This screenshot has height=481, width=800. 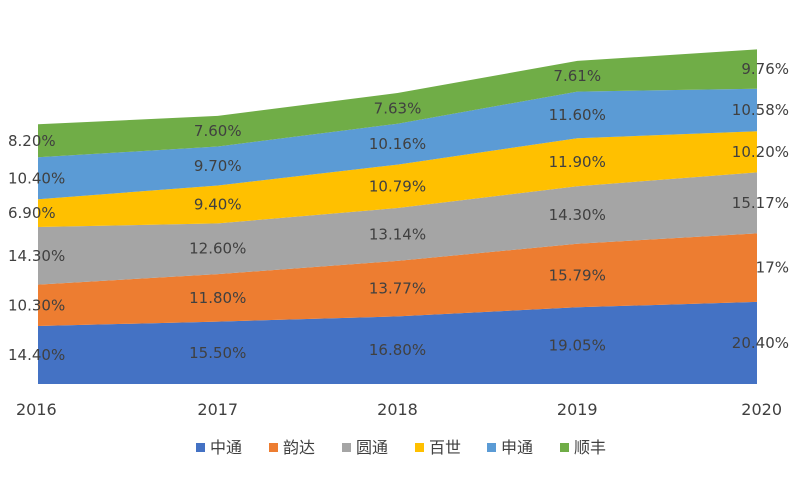 What do you see at coordinates (32, 213) in the screenshot?
I see `data-label: 6.90%` at bounding box center [32, 213].